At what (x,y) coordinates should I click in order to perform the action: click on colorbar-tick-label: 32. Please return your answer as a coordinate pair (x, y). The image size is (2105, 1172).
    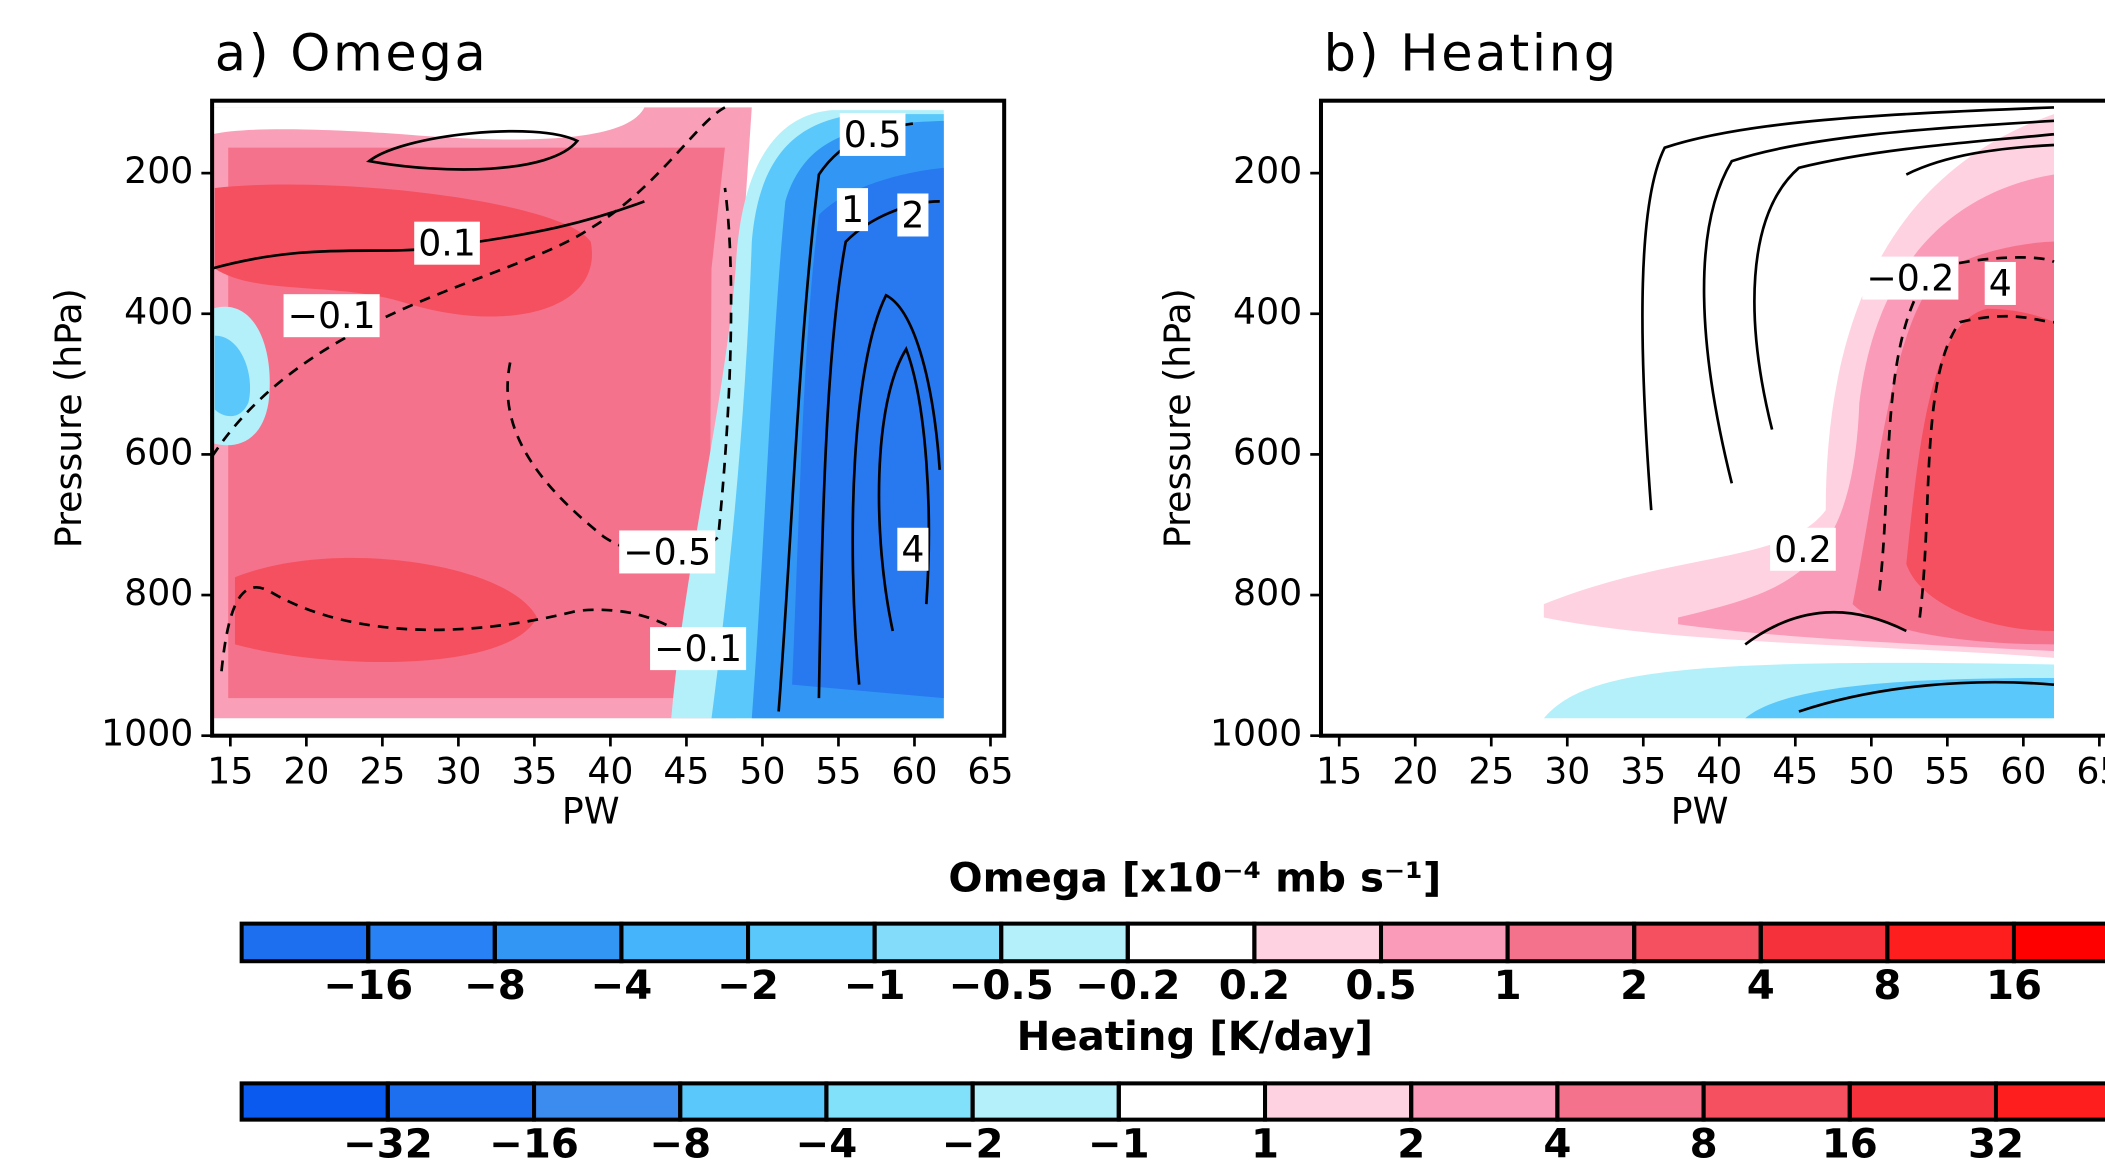
    Looking at the image, I should click on (1996, 1144).